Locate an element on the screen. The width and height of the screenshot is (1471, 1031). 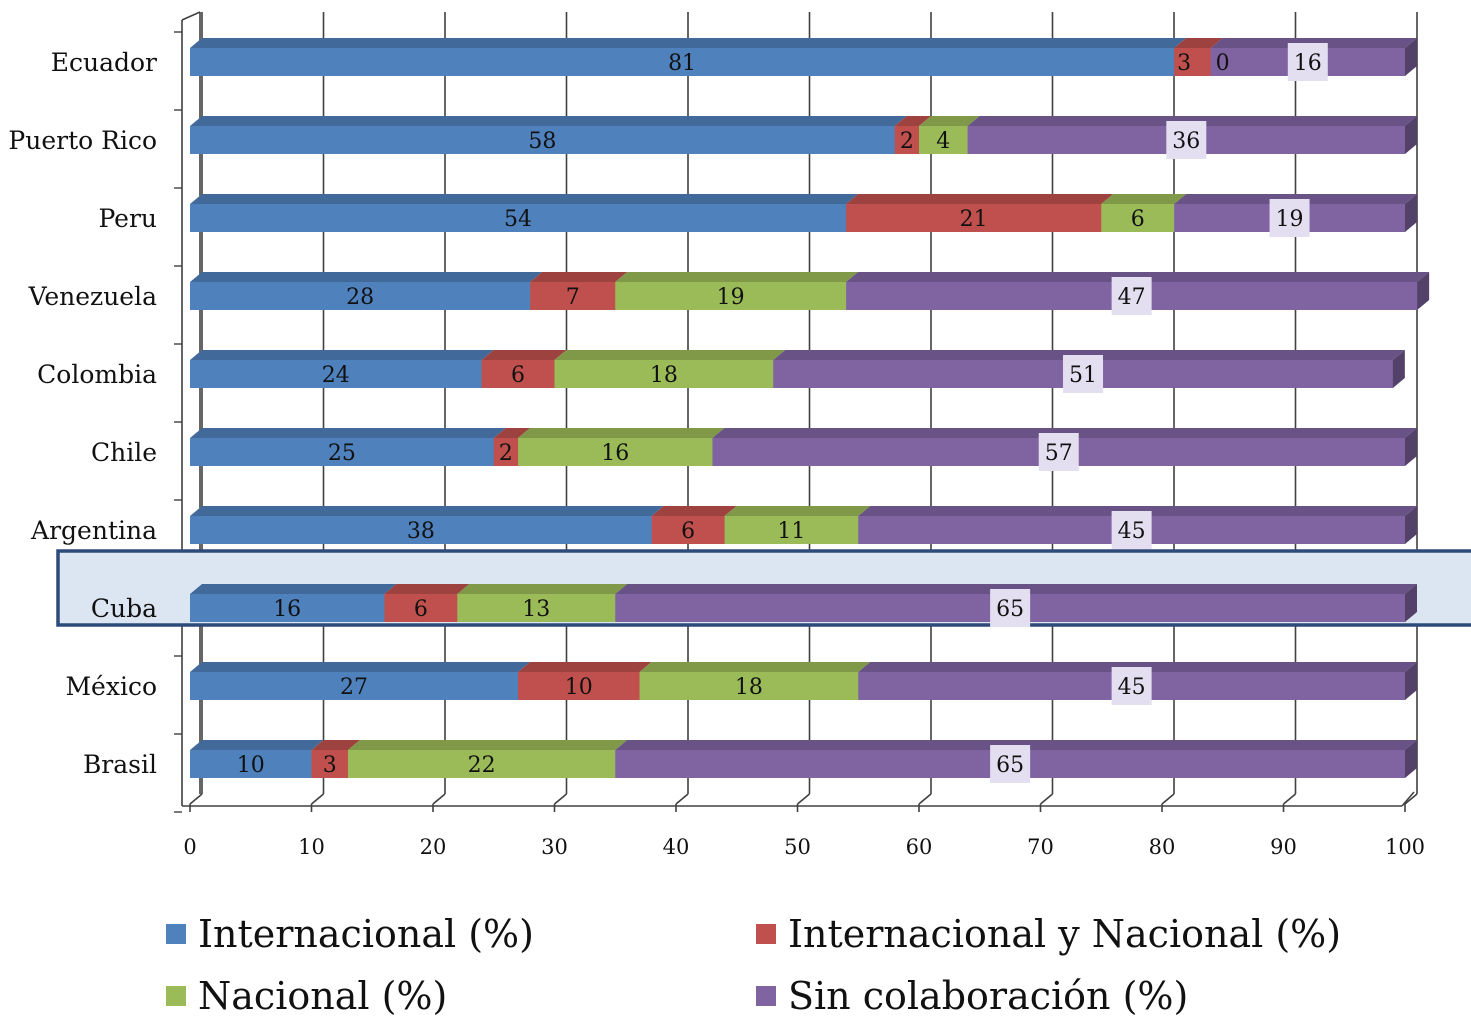
category-label: Puerto Rico is located at coordinates (82, 140).